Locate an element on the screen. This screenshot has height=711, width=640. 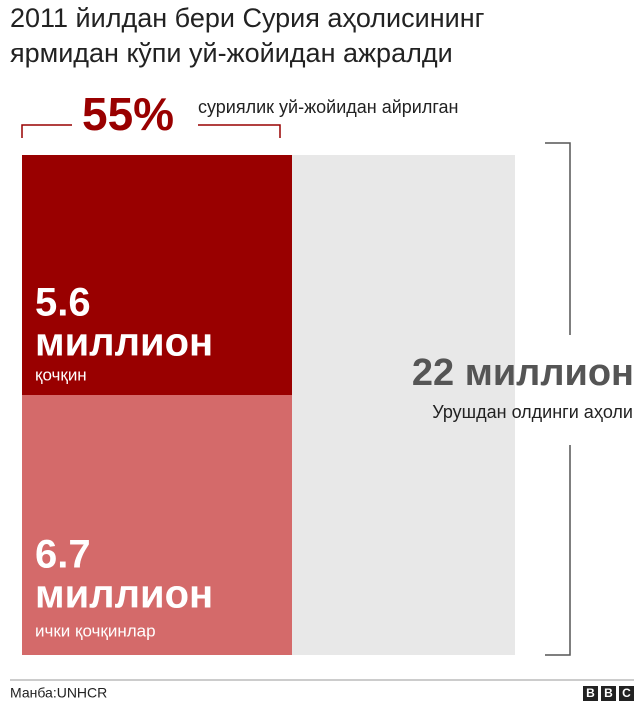
logo-letter: C is located at coordinates (626, 693).